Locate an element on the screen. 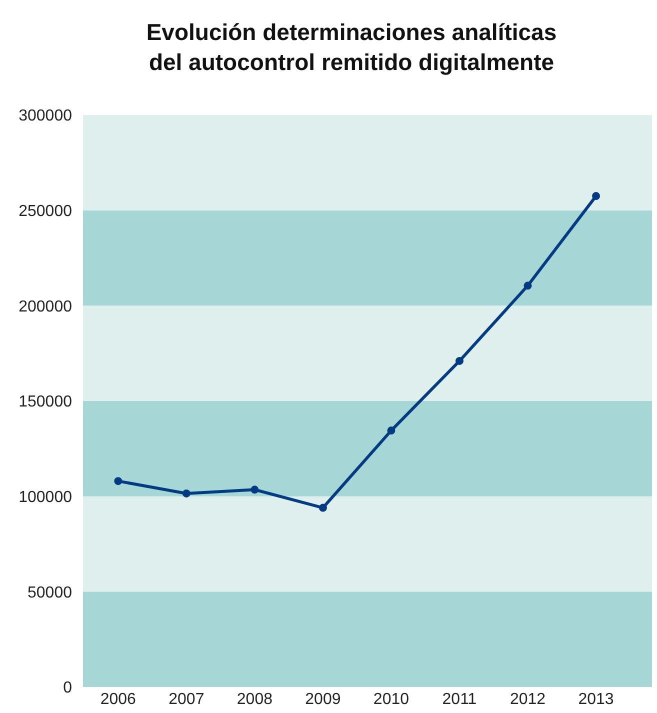 The height and width of the screenshot is (713, 657). x-tick-label: 2007 is located at coordinates (186, 699).